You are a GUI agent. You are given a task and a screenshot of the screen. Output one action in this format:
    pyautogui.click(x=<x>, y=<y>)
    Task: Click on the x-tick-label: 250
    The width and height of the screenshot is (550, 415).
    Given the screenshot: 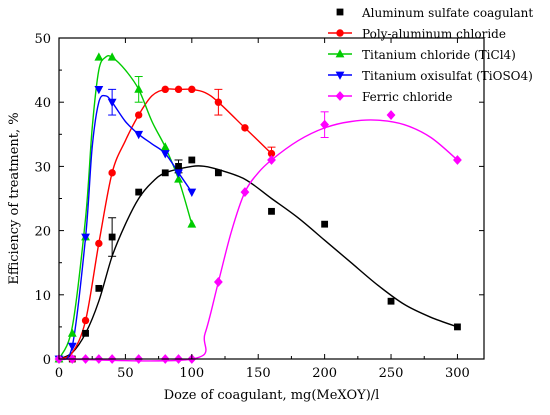 What is the action you would take?
    pyautogui.click(x=391, y=373)
    